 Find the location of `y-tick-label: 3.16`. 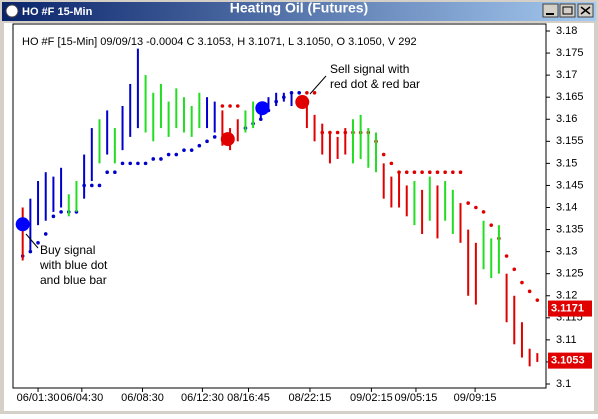

y-tick-label: 3.16 is located at coordinates (566, 119).